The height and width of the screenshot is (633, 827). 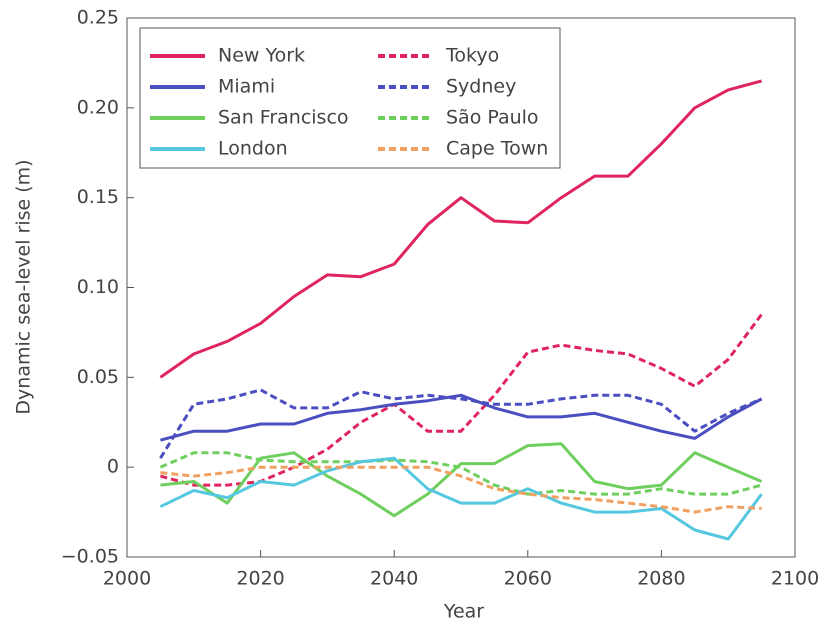 What do you see at coordinates (113, 467) in the screenshot?
I see `y-tick-label: 0` at bounding box center [113, 467].